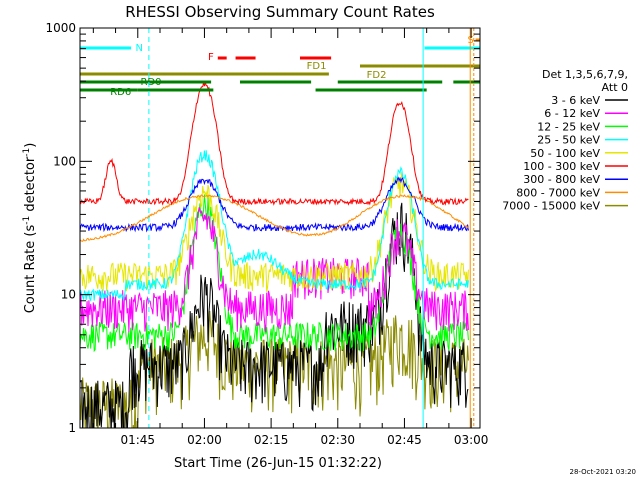  I want to click on legend-label-5: 100 - 300 keV, so click(561, 166).